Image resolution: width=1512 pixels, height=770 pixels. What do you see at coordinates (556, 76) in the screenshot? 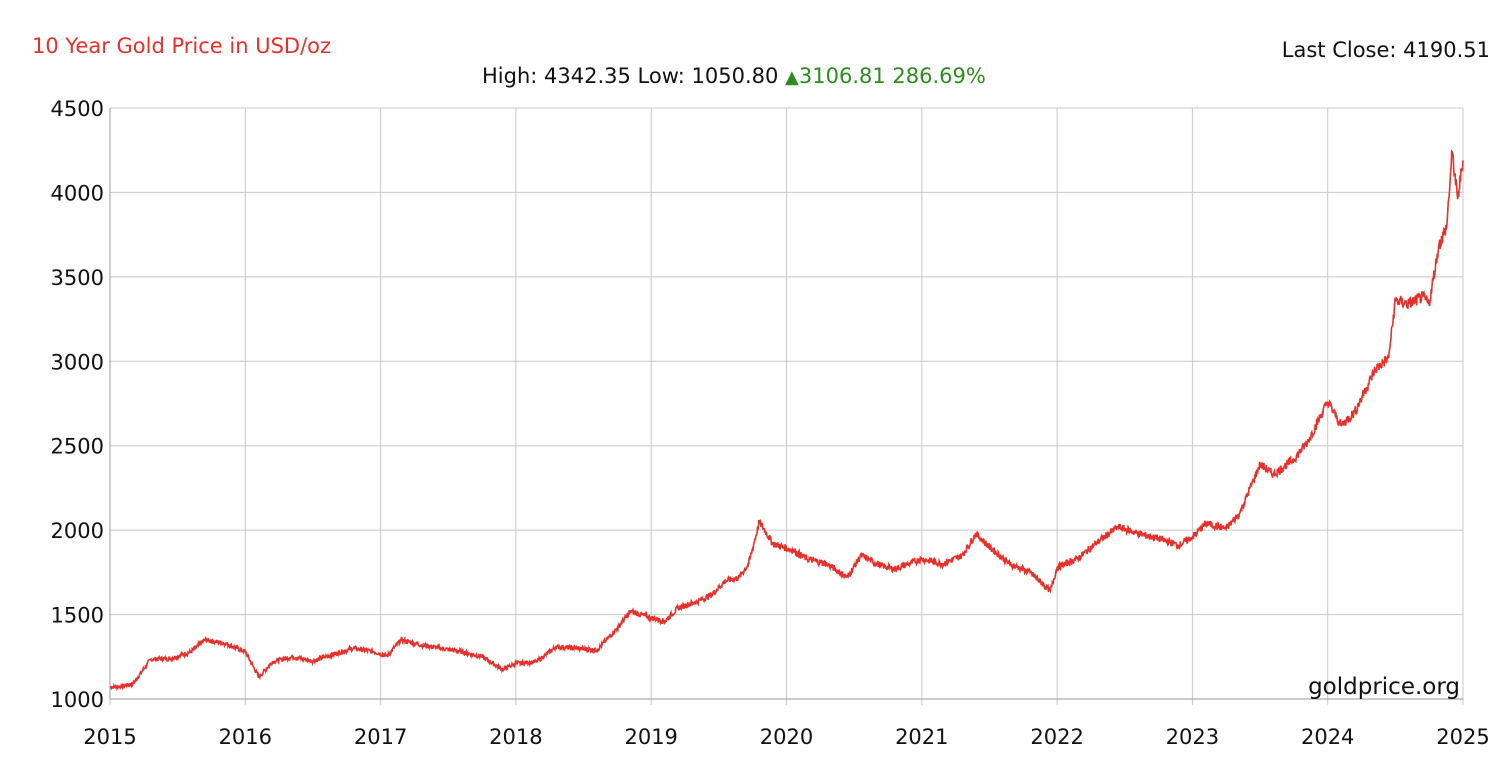
I see `high-value: High: 4342.35` at bounding box center [556, 76].